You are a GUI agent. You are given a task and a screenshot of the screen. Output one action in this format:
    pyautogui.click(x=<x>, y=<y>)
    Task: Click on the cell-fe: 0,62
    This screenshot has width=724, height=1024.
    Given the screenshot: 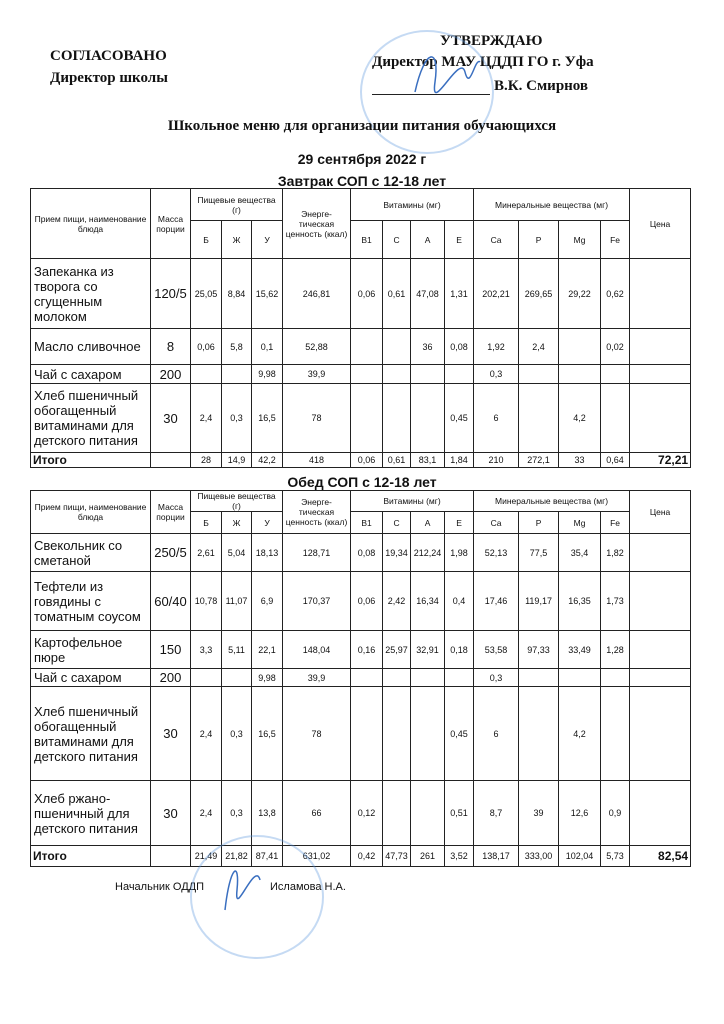 What is the action you would take?
    pyautogui.click(x=615, y=293)
    